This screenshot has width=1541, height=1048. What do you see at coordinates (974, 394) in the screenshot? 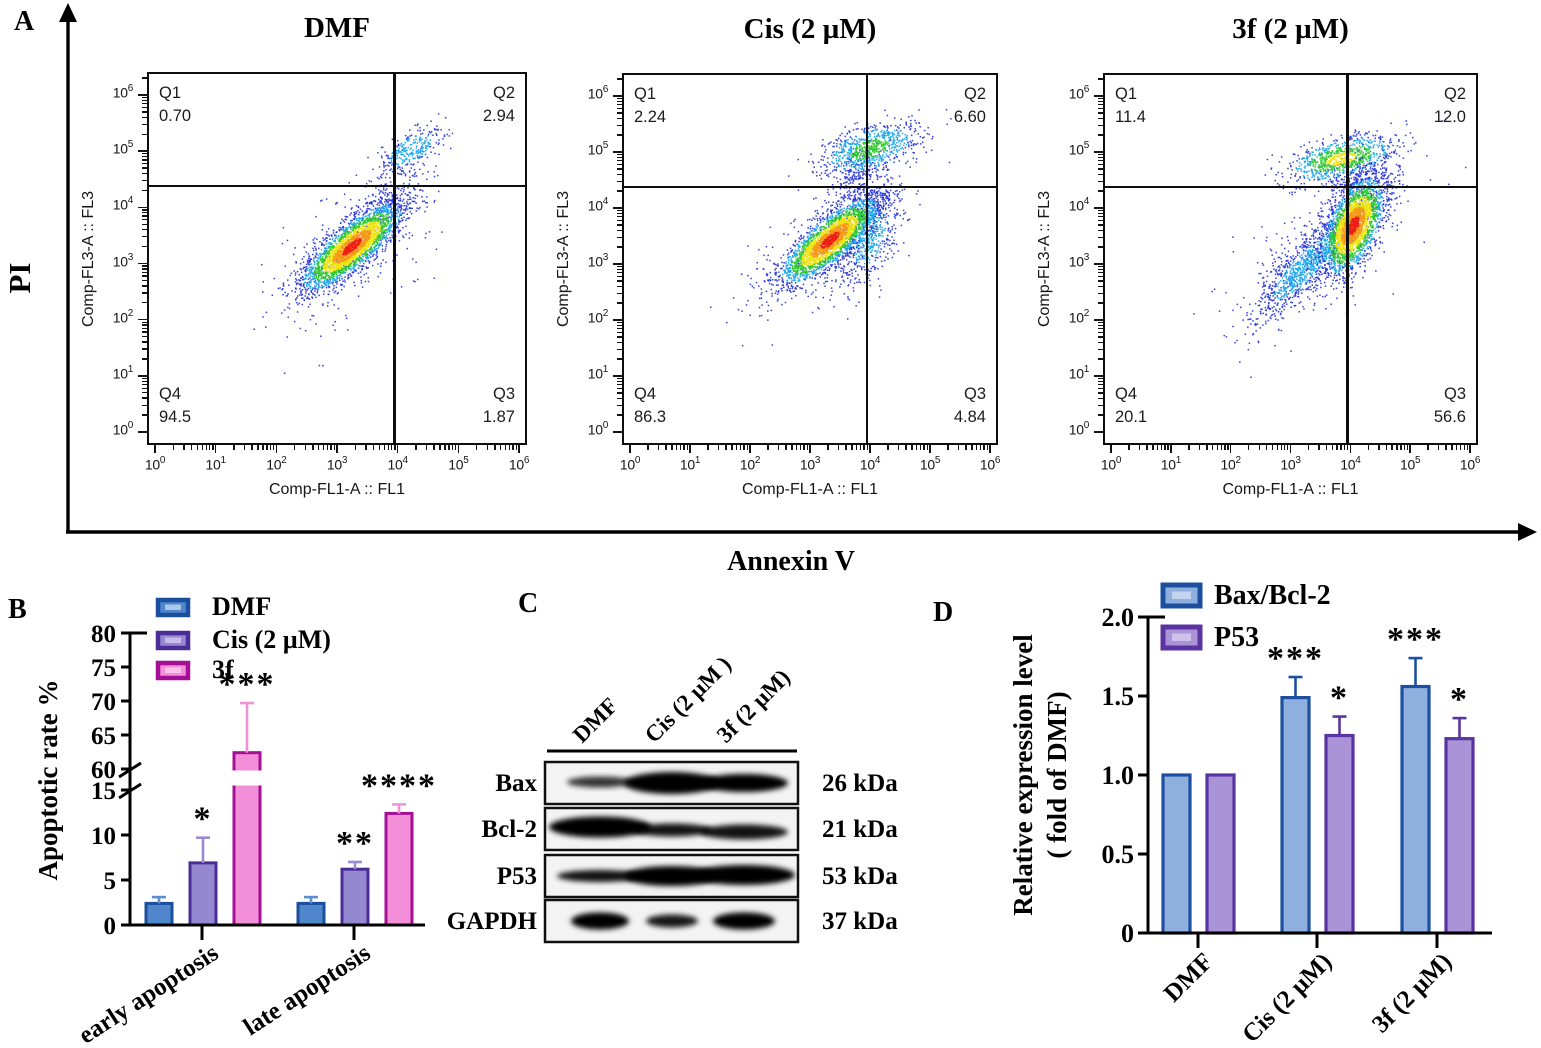
I see `quadrant-name: Q3` at bounding box center [974, 394].